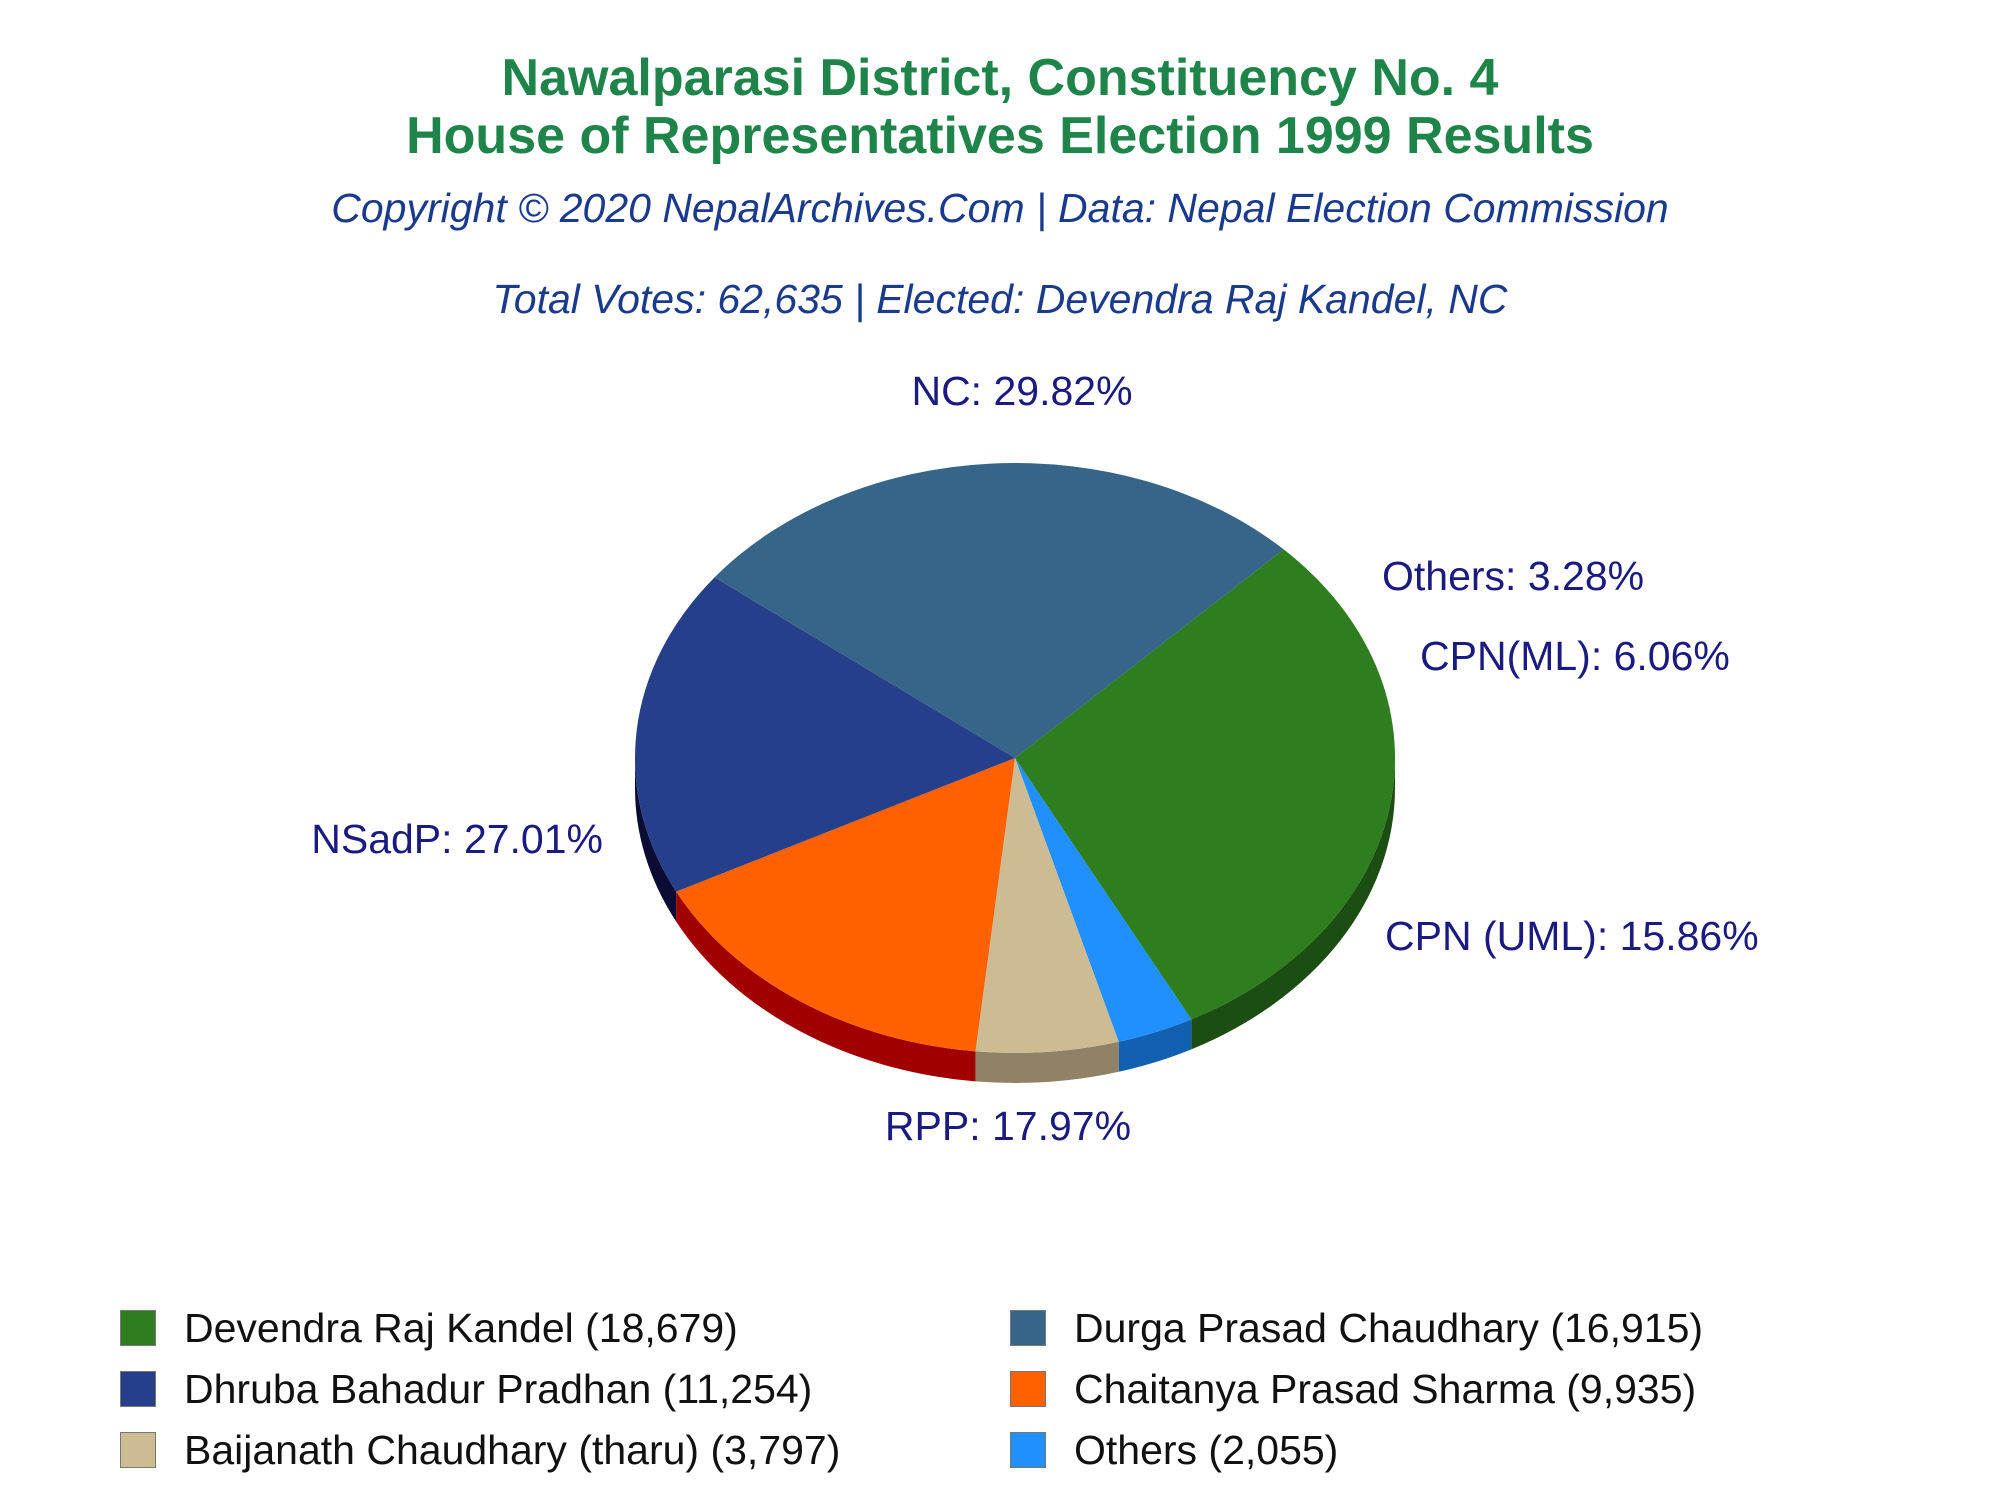 This screenshot has width=2000, height=1500. Describe the element at coordinates (1293, 904) in the screenshot. I see `pie-side-nc` at that location.